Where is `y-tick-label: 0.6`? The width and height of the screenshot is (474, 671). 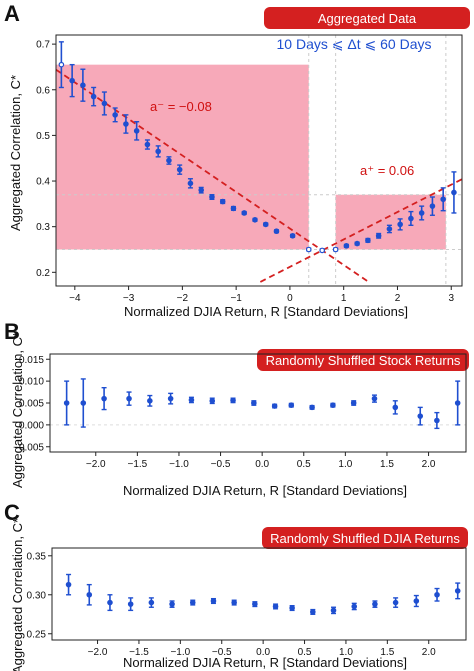
y-tick-label: 0.6 is located at coordinates (43, 90).